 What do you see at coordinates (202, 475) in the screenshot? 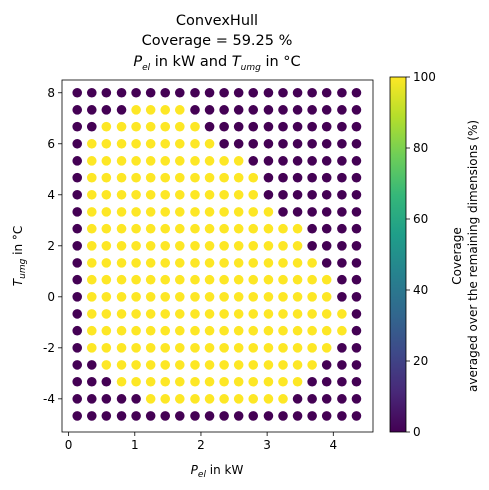
I see `label-part: el` at bounding box center [202, 475].